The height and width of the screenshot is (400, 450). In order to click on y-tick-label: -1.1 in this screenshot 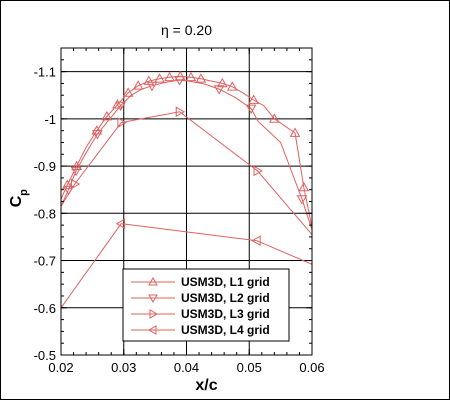, I will do `click(45, 72)`.